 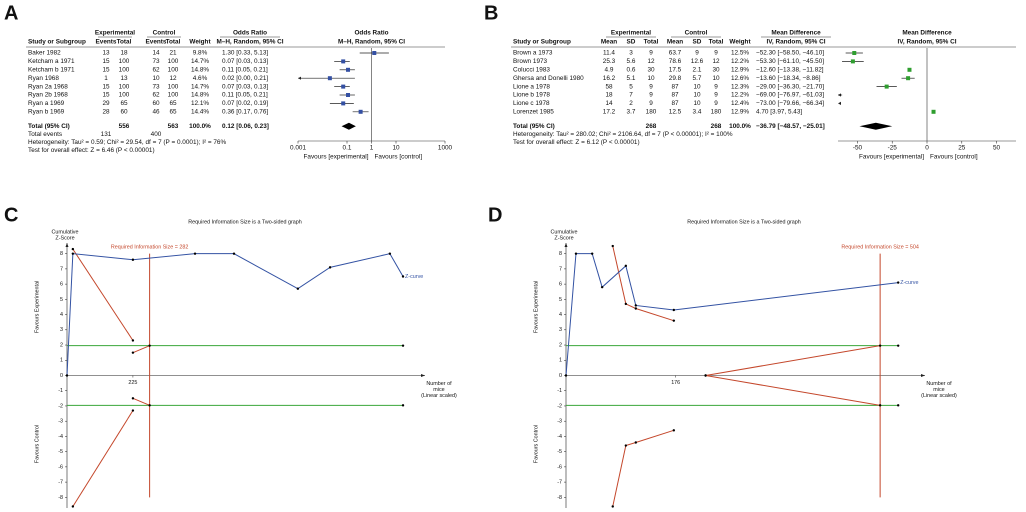 I want to click on y-tick-label: -8, so click(x=559, y=498).